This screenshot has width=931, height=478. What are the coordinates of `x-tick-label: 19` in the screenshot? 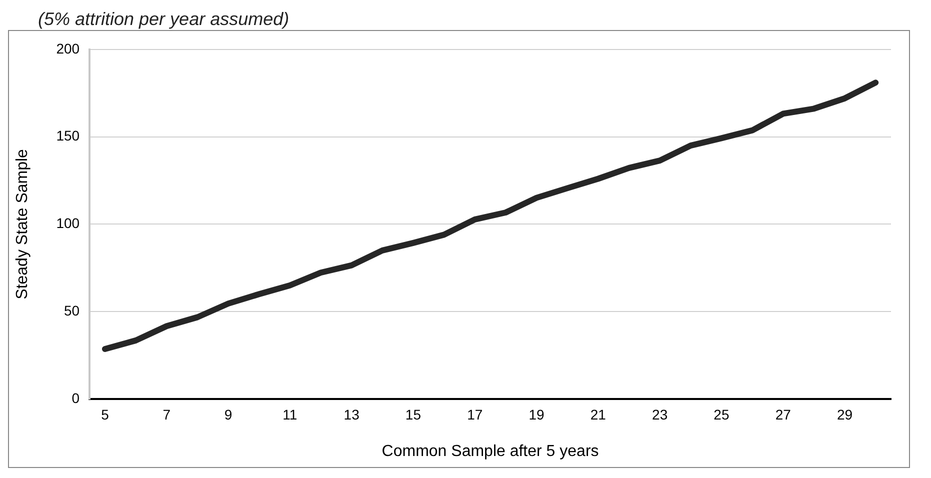 It's located at (536, 414).